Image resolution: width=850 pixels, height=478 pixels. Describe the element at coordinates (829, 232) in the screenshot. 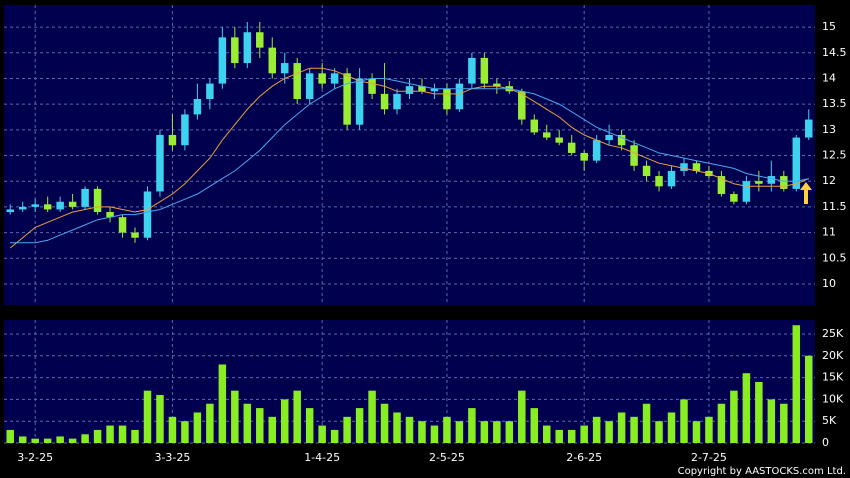

I see `y-tick-label: 11` at that location.